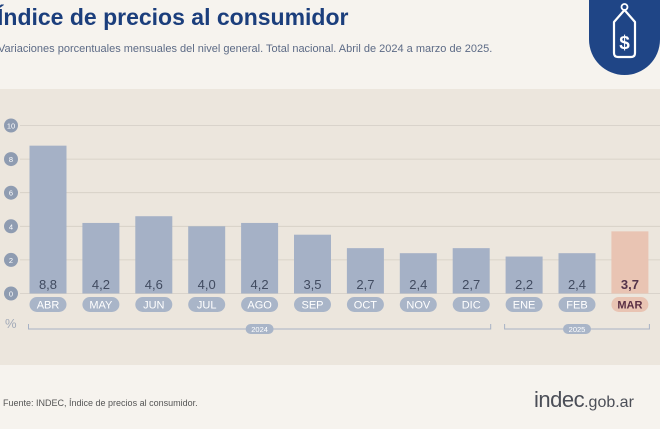 The image size is (660, 429). What do you see at coordinates (101, 258) in the screenshot?
I see `bar-may` at bounding box center [101, 258].